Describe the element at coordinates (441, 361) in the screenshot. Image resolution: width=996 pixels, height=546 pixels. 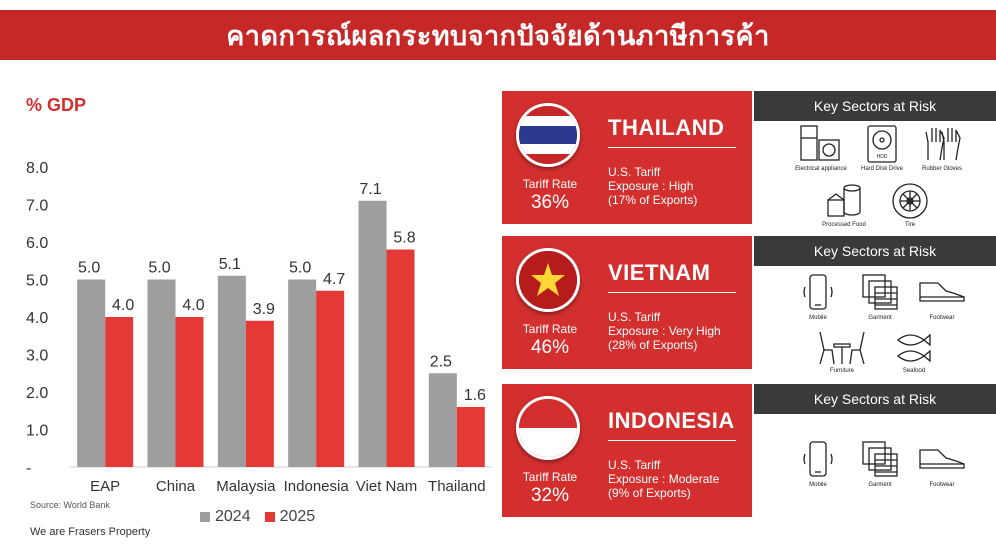
I see `data-label: 2.5` at that location.